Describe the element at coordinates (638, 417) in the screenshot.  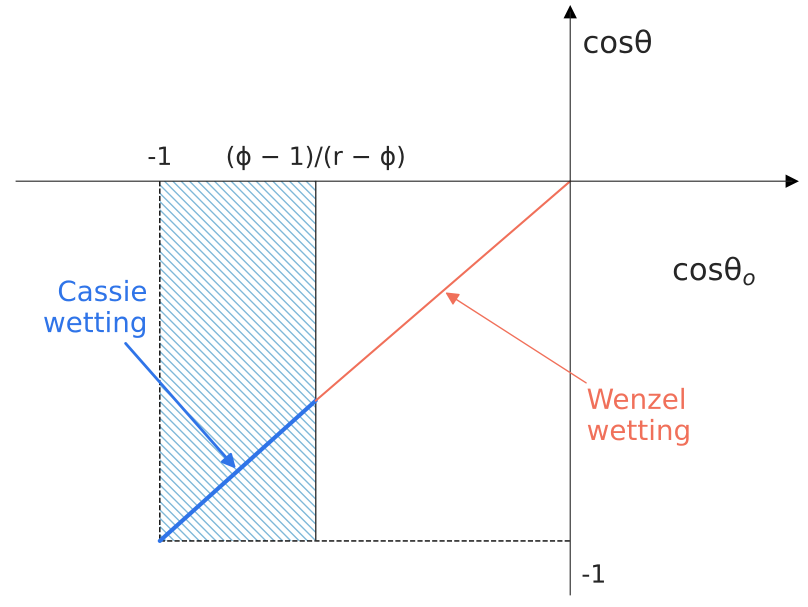
I see `text: Wenzel wetting` at that location.